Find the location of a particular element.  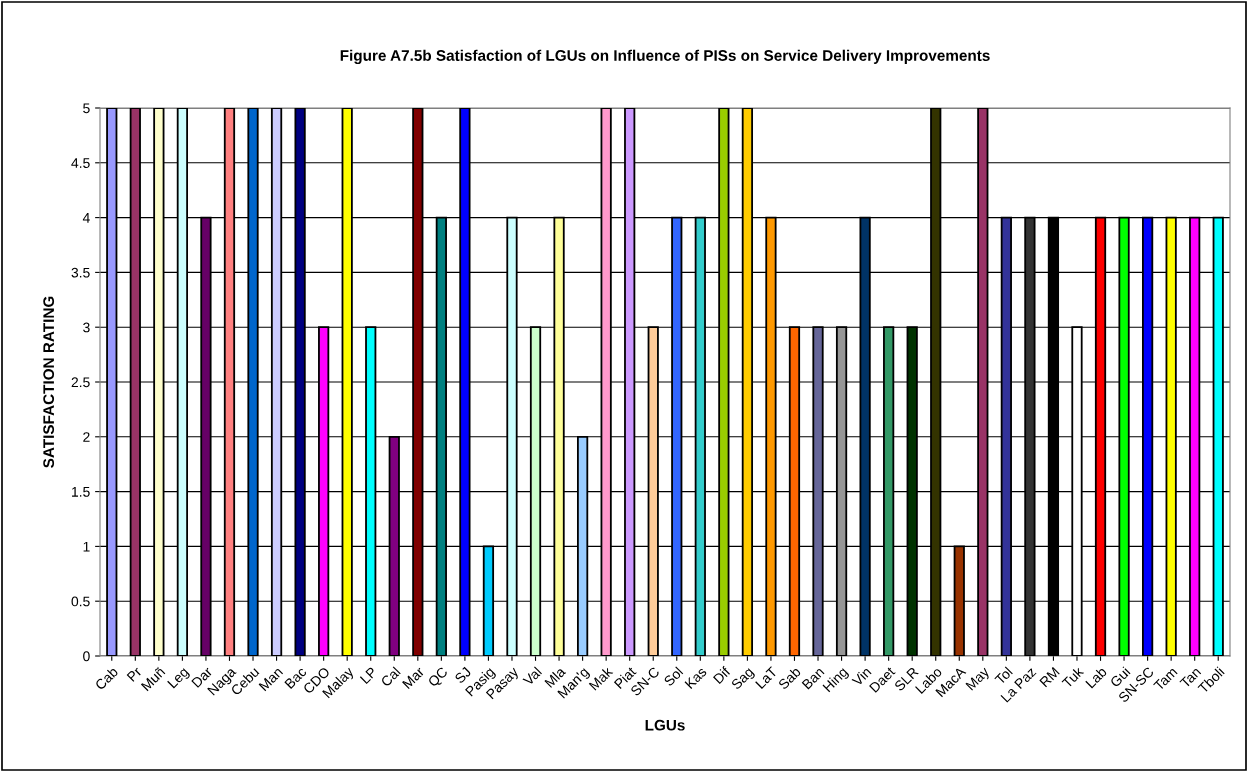

y-tick-label: 1.5 is located at coordinates (81, 492).